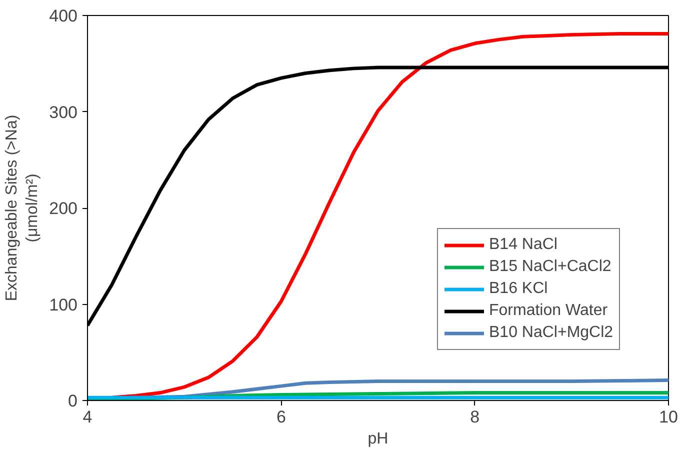 This screenshot has width=683, height=450. Describe the element at coordinates (87, 417) in the screenshot. I see `x-tick-label: 4` at that location.